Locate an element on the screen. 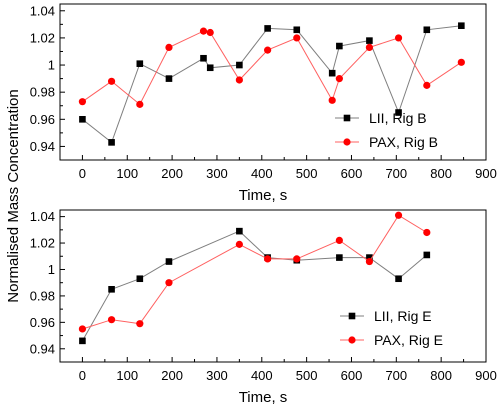 This screenshot has width=500, height=415. series-line is located at coordinates (272, 68).